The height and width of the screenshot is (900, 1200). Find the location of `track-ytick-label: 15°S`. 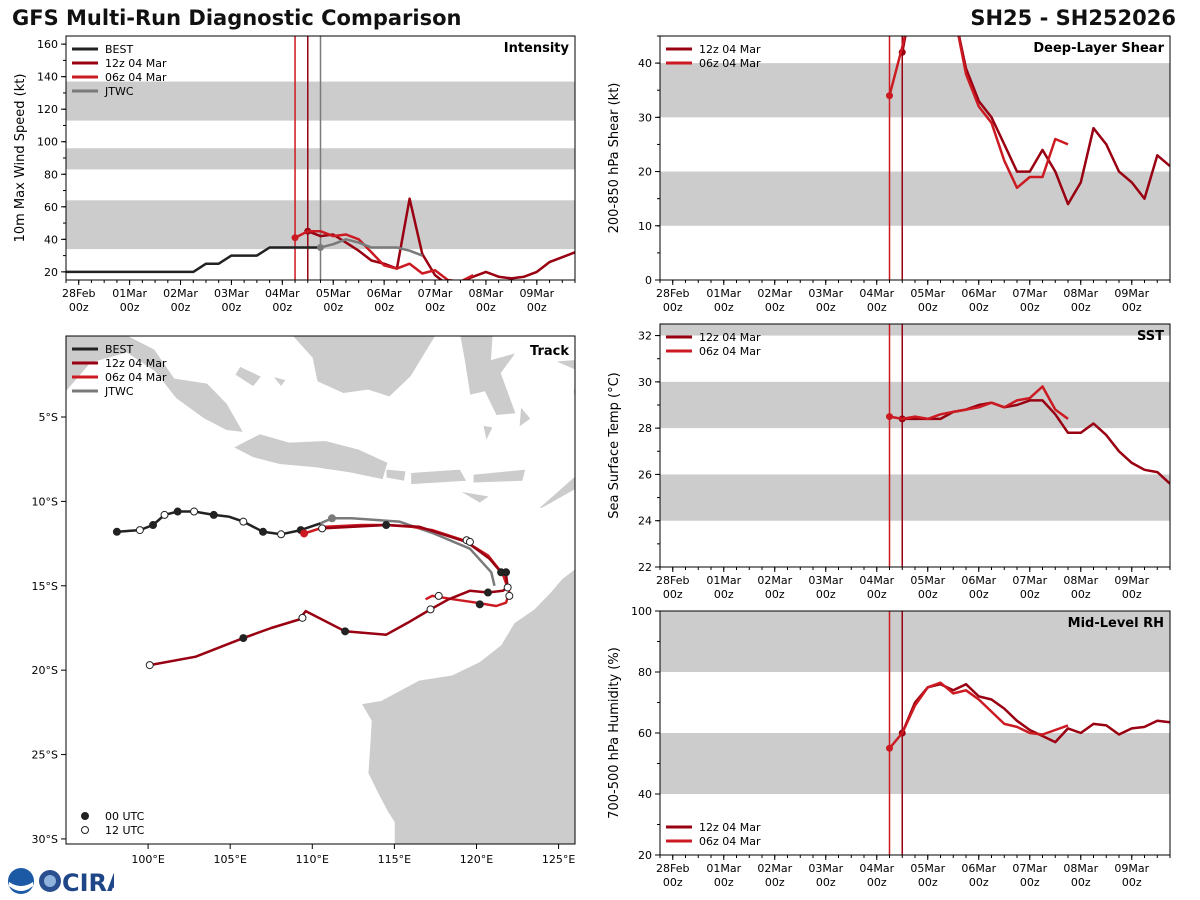

track-ytick-label: 15°S is located at coordinates (45, 586).